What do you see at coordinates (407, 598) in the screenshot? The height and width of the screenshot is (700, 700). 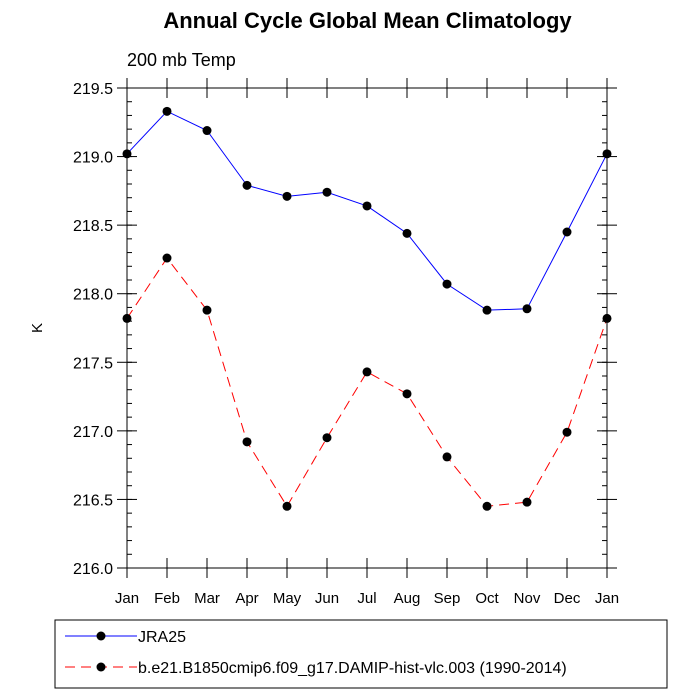 I see `x-tick-label: Aug` at bounding box center [407, 598].